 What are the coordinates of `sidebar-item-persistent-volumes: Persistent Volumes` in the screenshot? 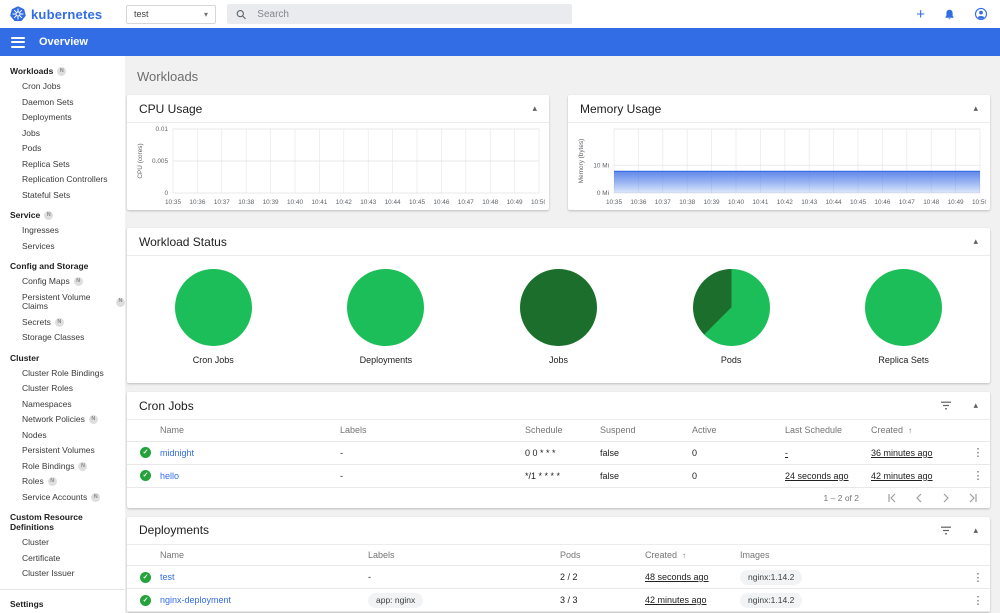 It's located at (62, 451).